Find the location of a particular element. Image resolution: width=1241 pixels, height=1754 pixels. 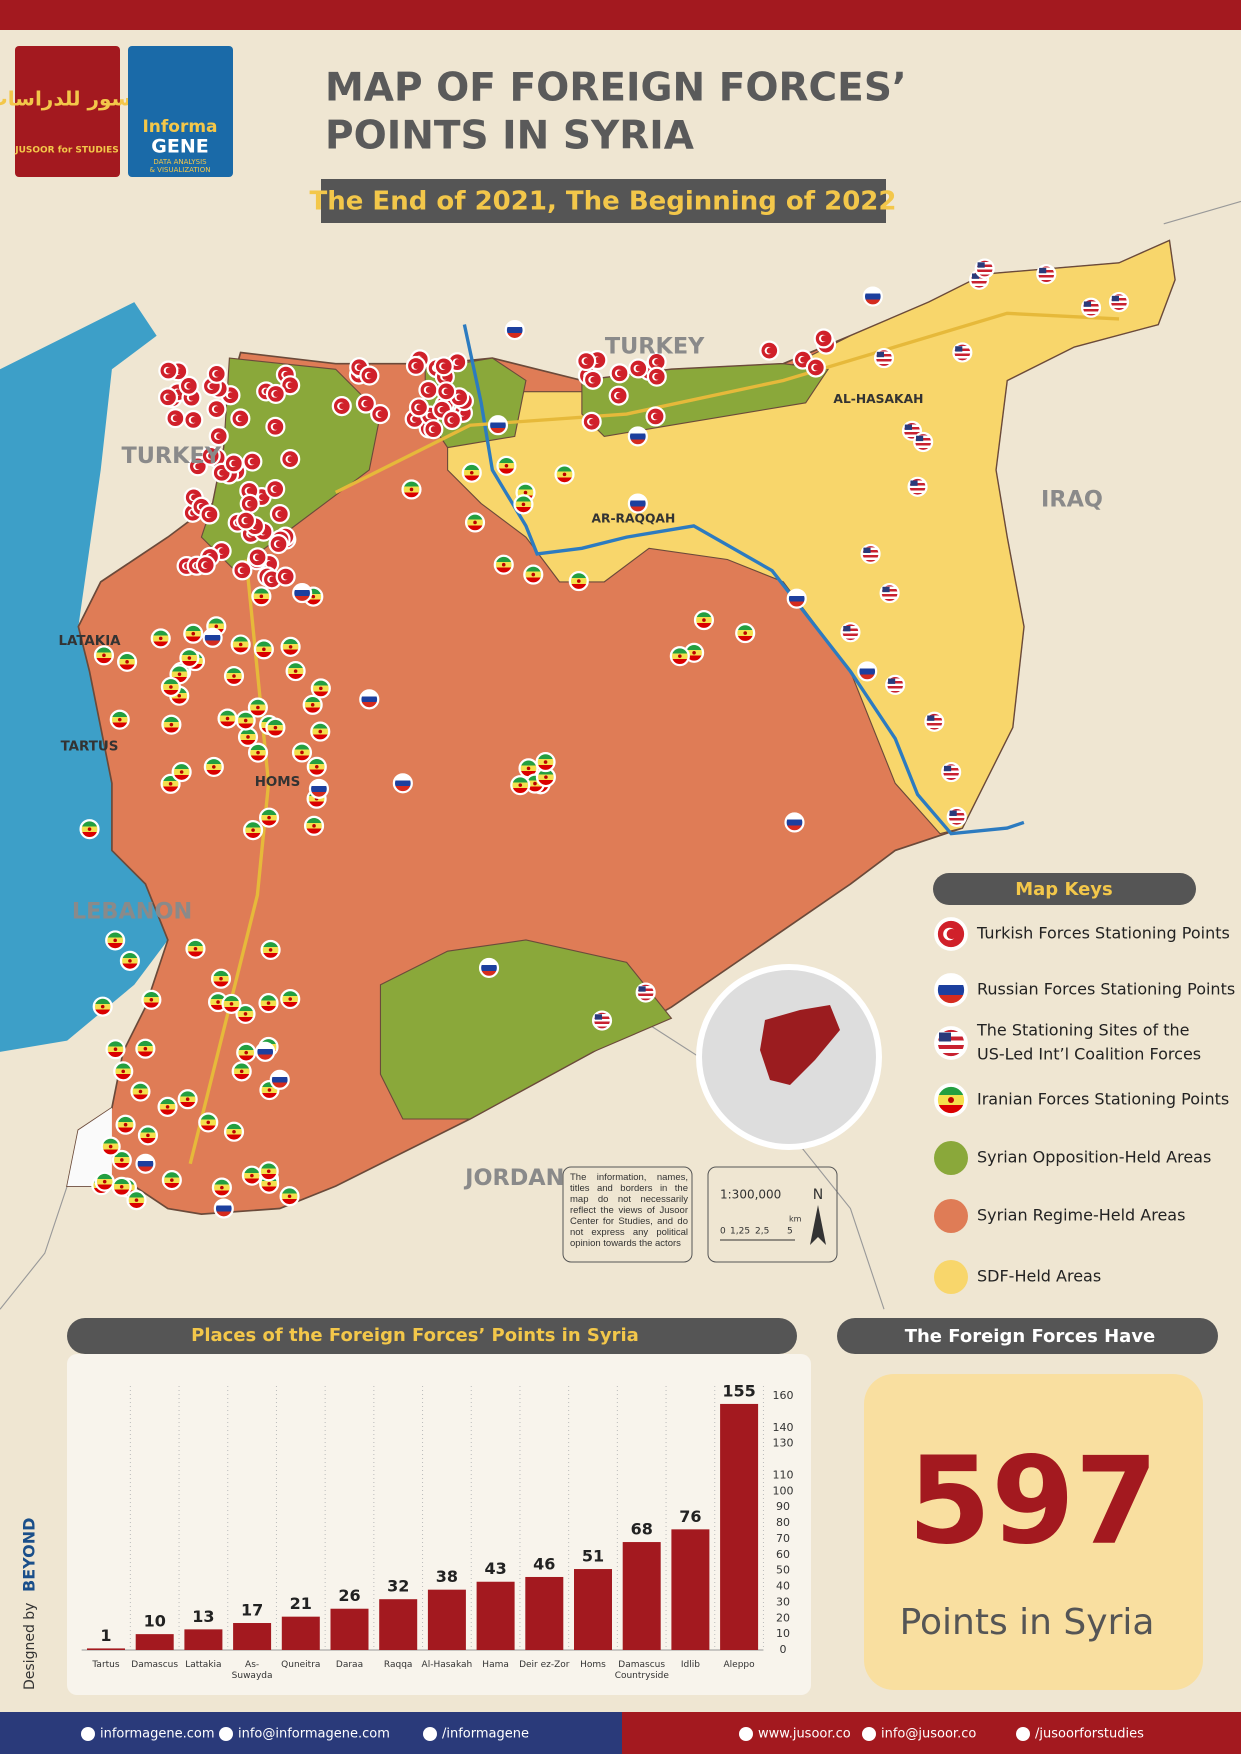

x-tick-label: Quneitra is located at coordinates (301, 1665).